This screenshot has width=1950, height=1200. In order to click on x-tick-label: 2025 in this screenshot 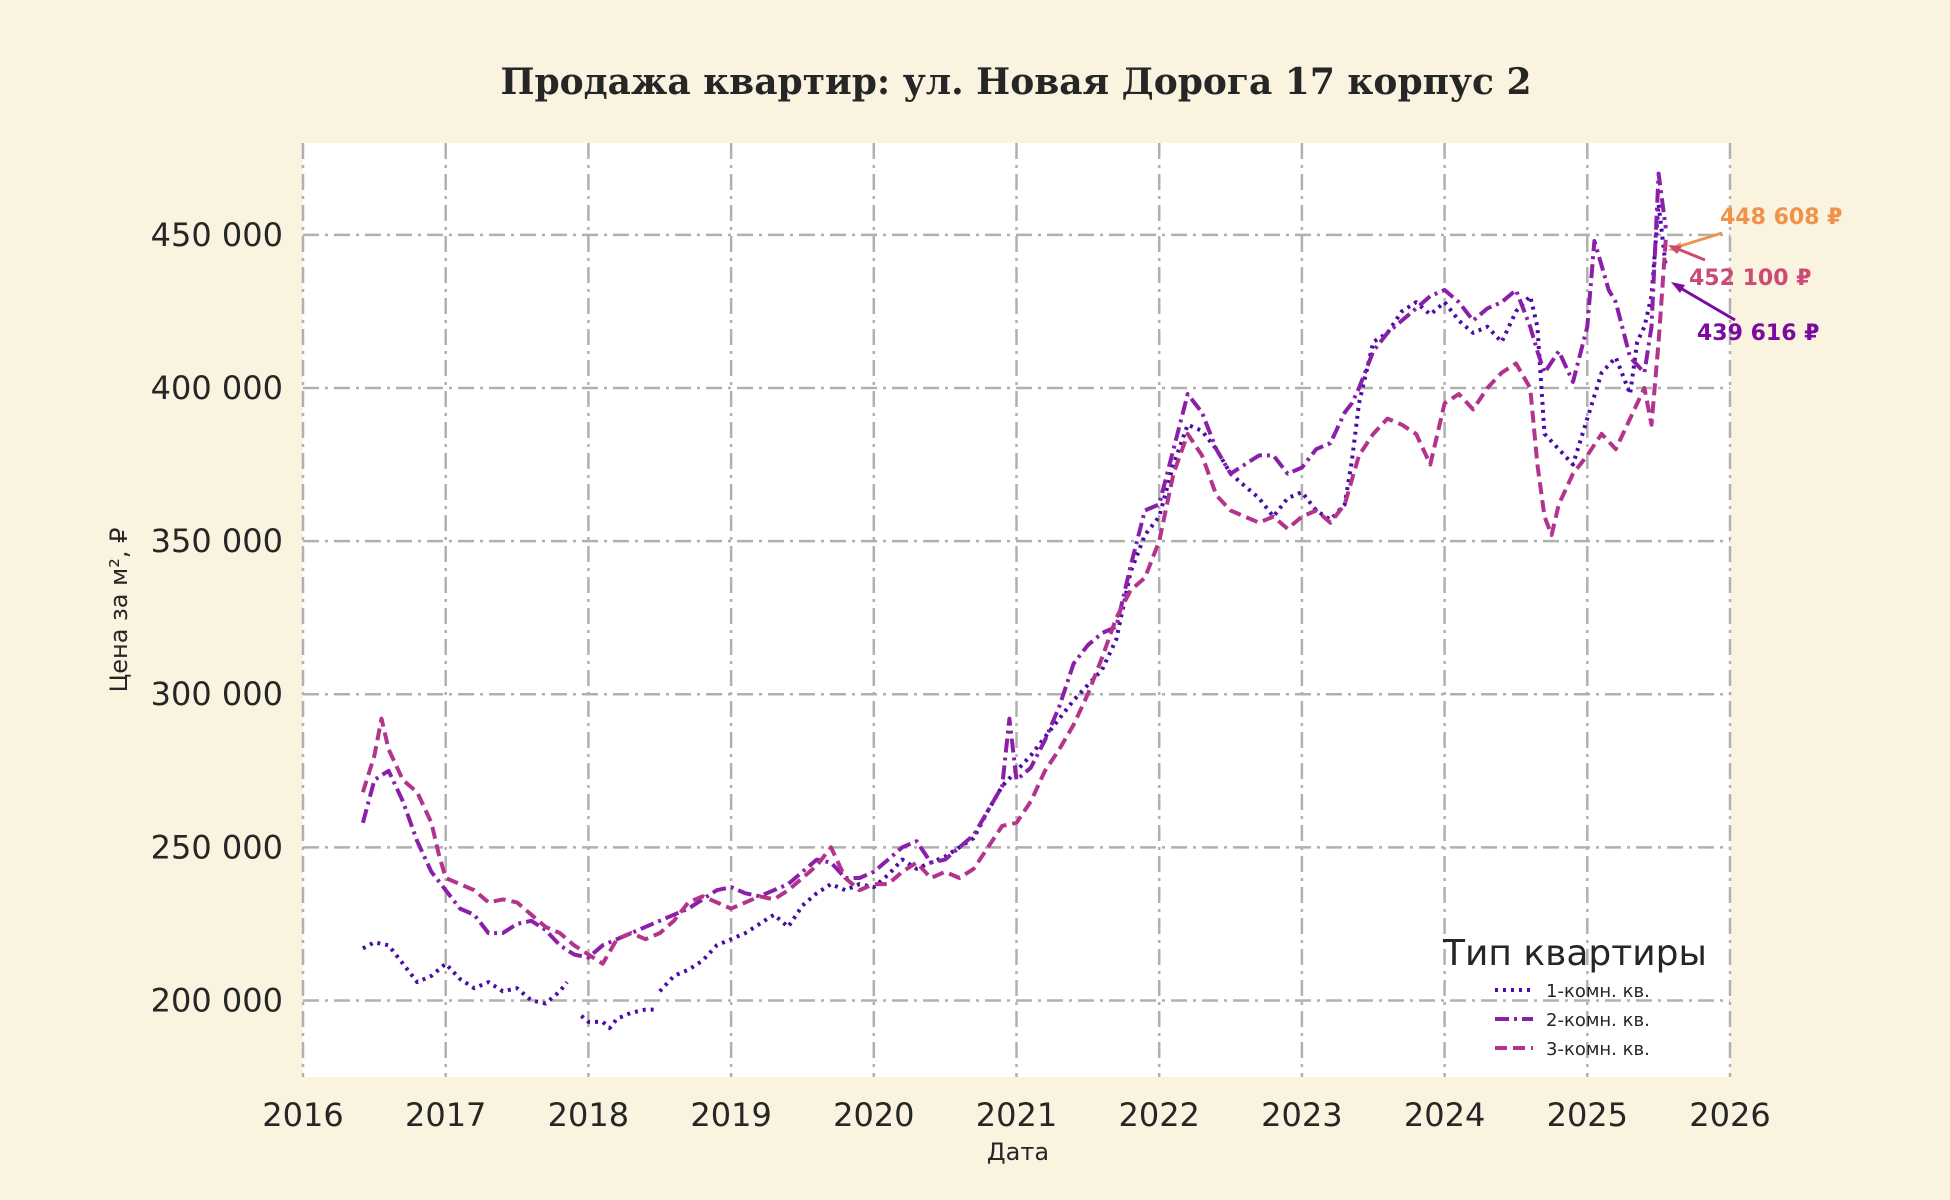, I will do `click(1587, 1115)`.